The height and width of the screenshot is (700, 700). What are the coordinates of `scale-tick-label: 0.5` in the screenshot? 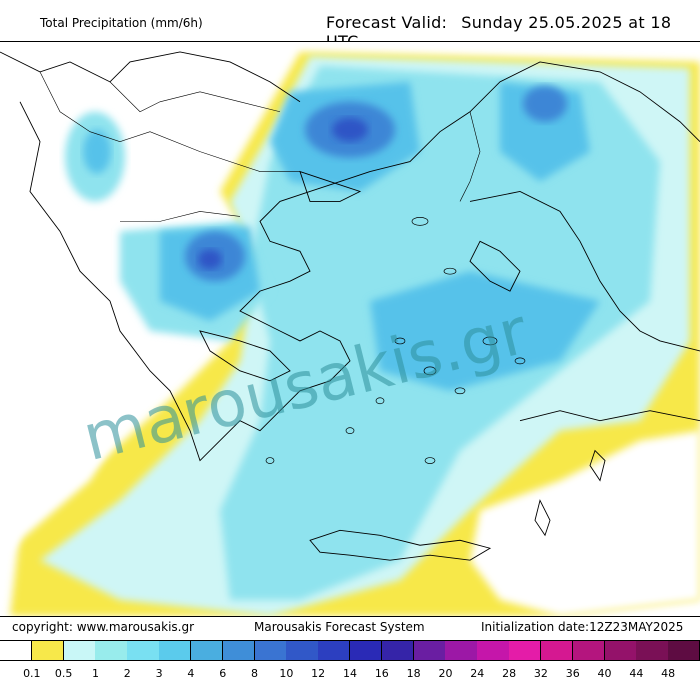 It's located at (63, 673).